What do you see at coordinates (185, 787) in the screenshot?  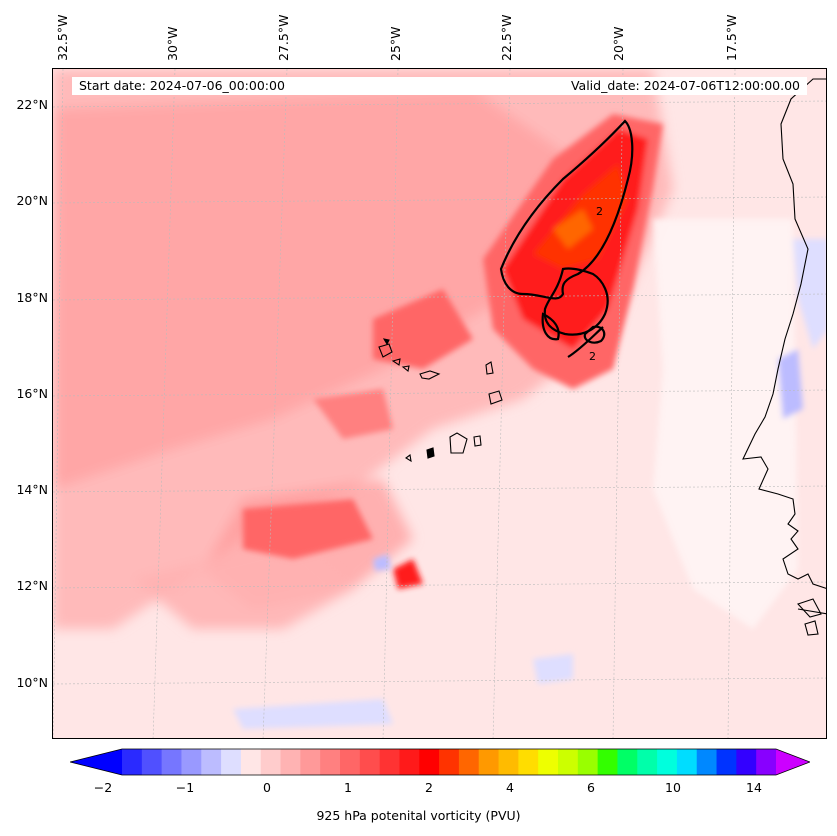 I see `colorbar-tick-neg1: −1` at bounding box center [185, 787].